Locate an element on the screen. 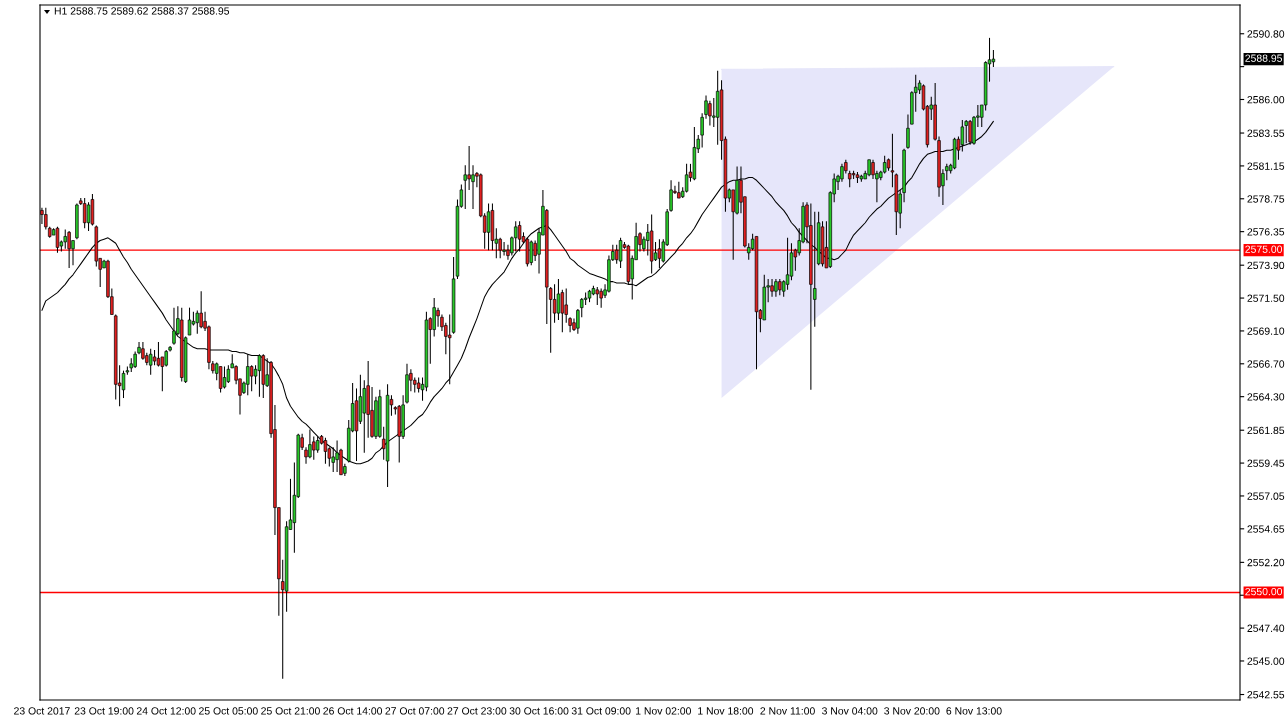 This screenshot has height=720, width=1286. x-tick-label: 25 Oct 05:00 is located at coordinates (228, 711).